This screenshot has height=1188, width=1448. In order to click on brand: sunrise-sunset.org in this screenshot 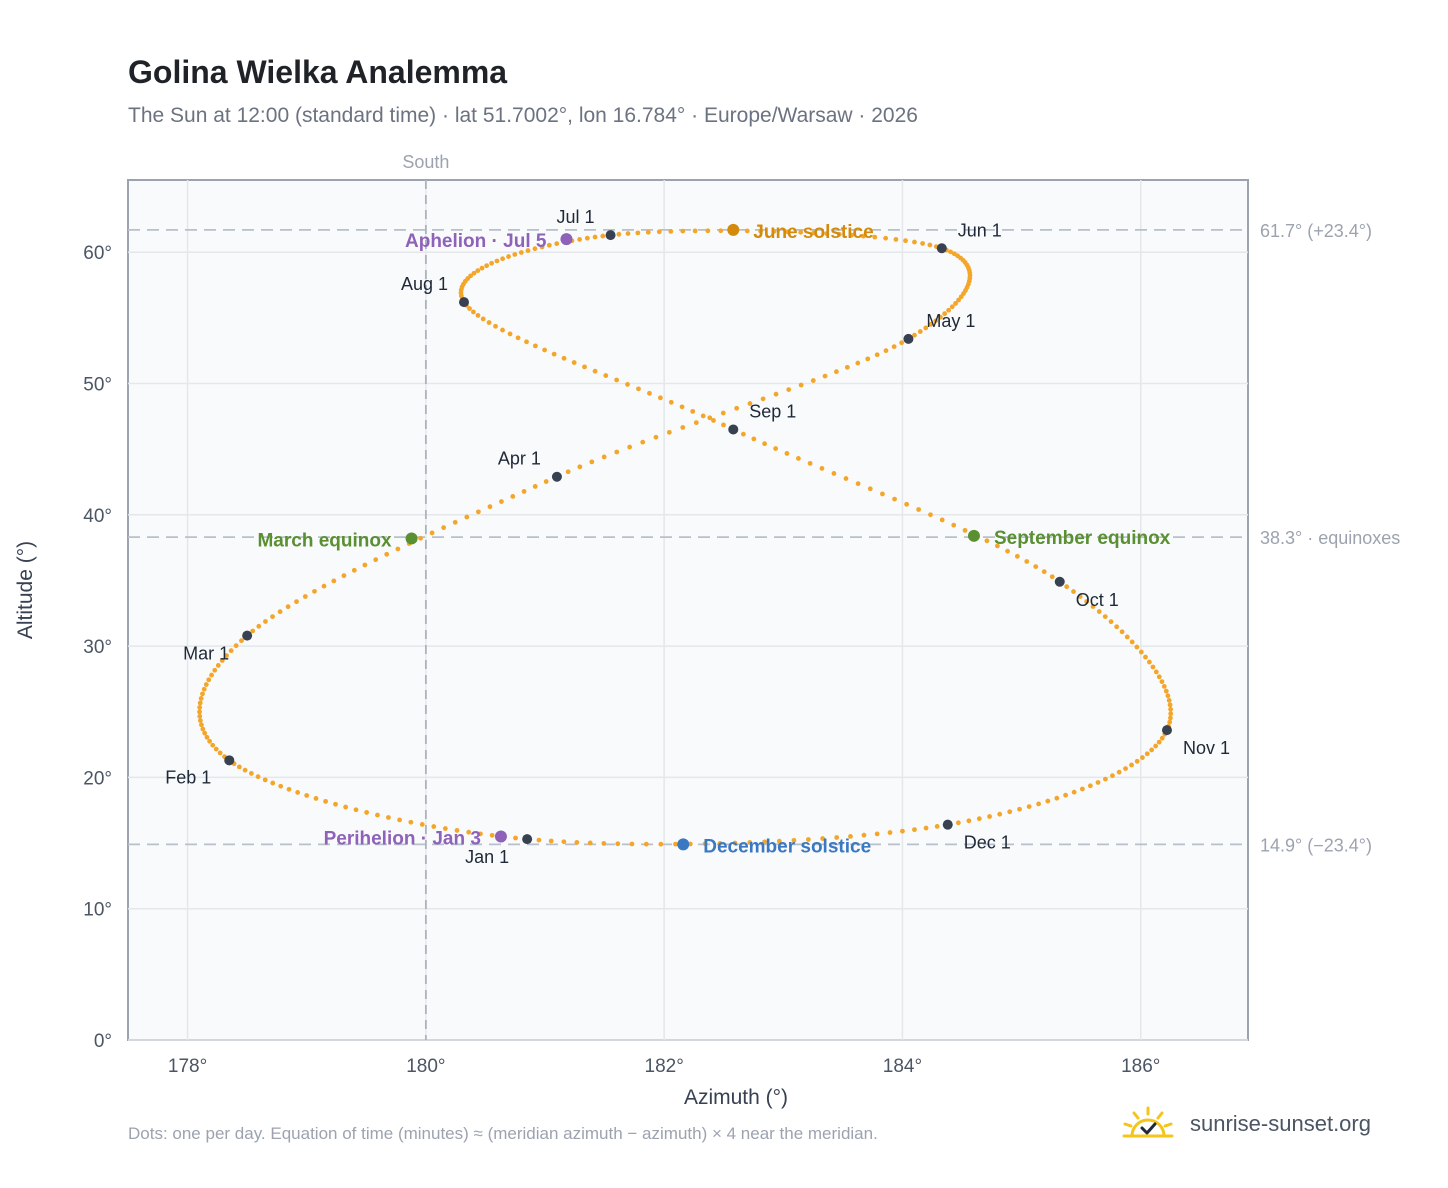, I will do `click(1245, 1124)`.